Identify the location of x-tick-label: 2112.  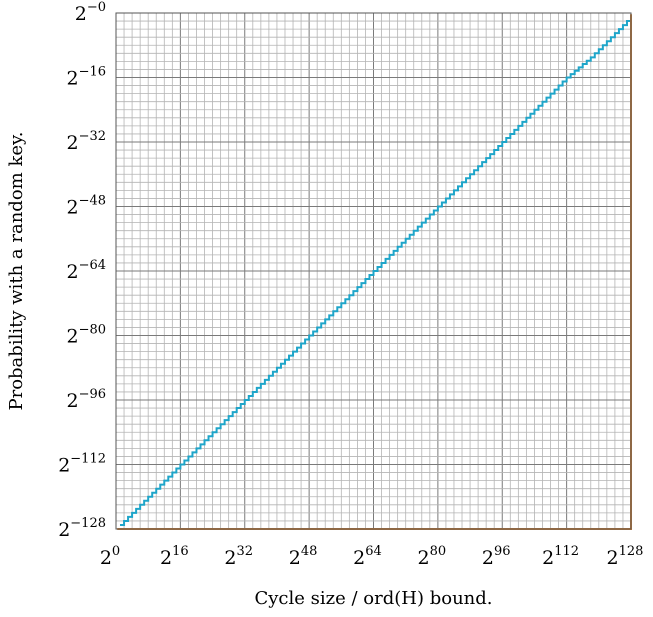
(560, 556).